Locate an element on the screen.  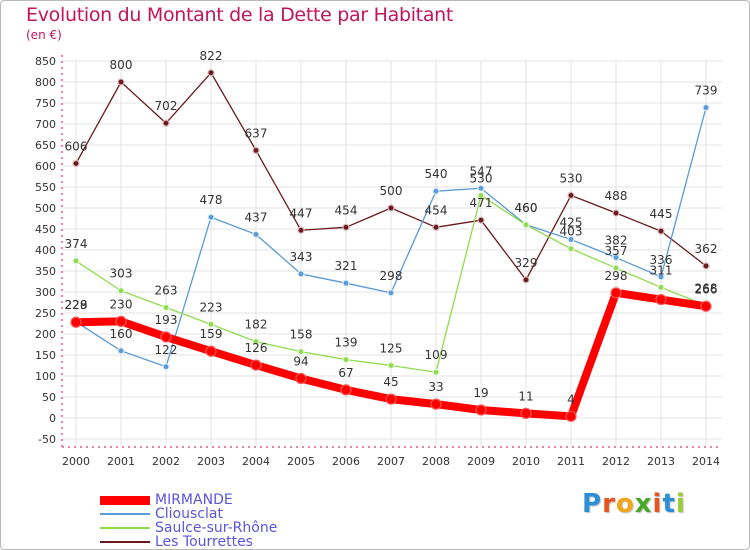
data-label: 311 is located at coordinates (661, 270).